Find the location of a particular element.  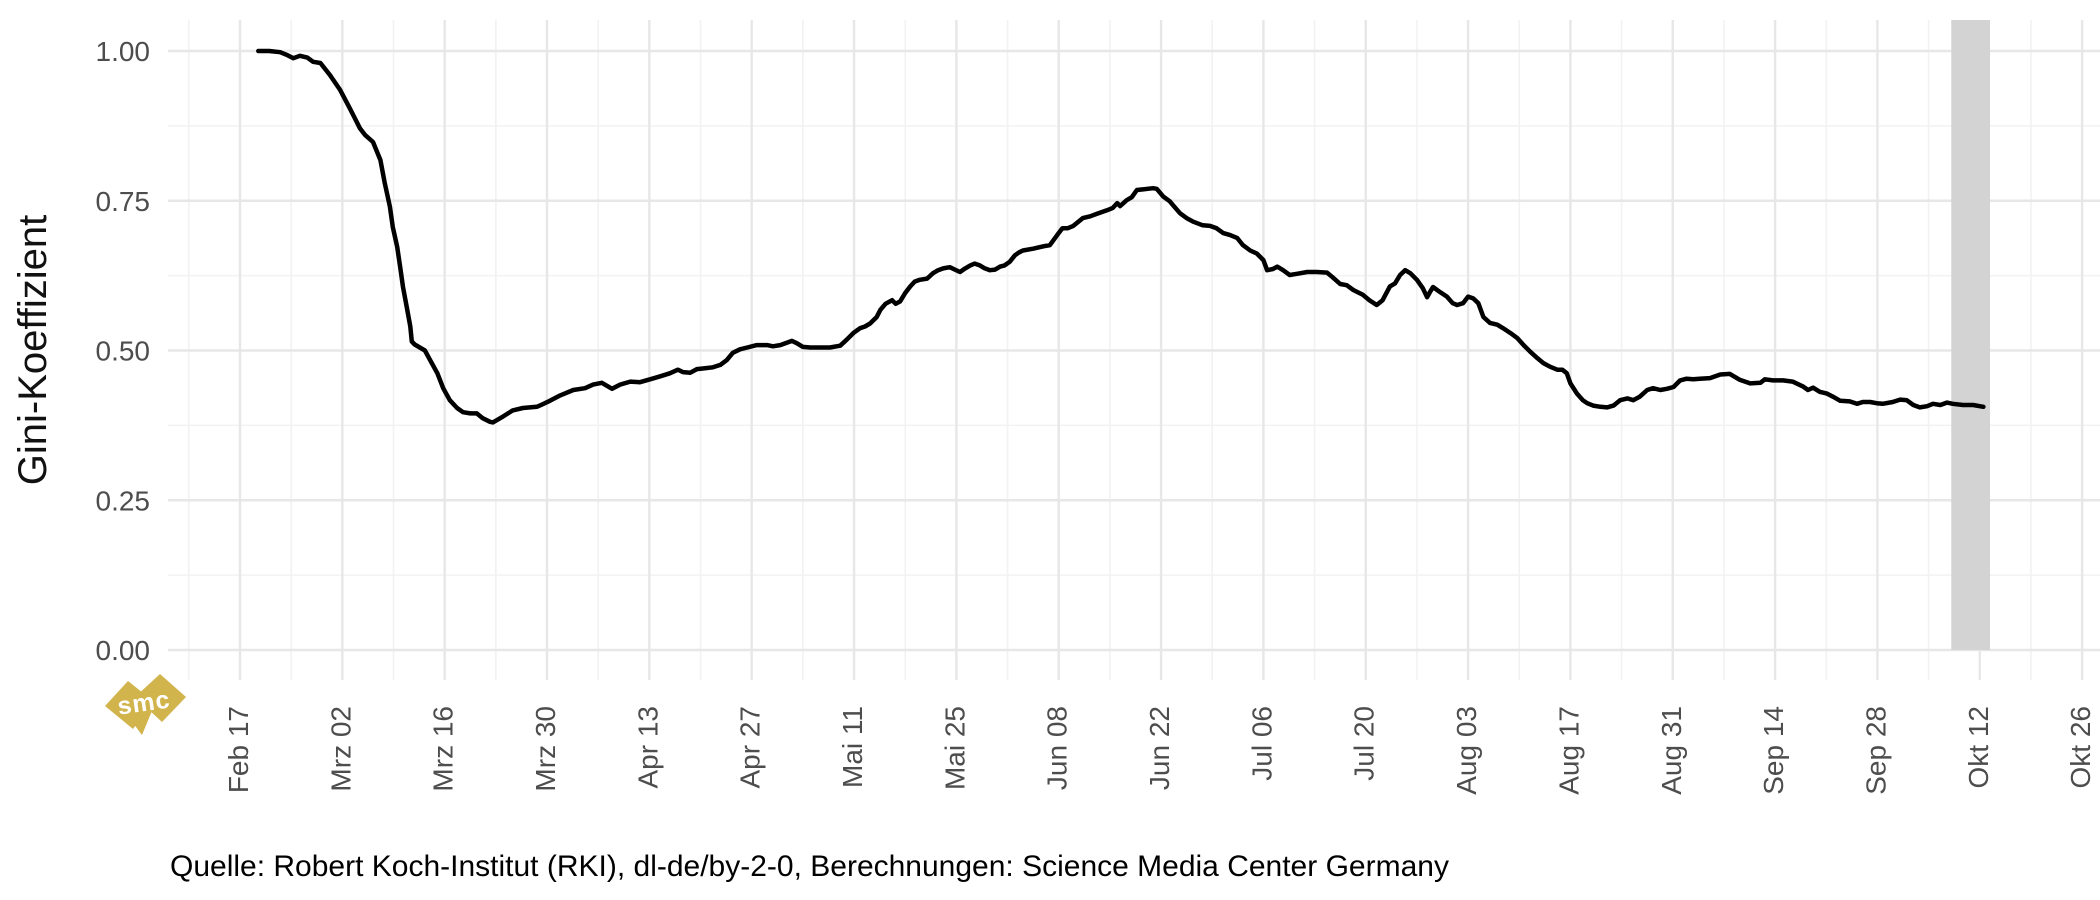

smc-watermark-logo: smc is located at coordinates (145, 704).